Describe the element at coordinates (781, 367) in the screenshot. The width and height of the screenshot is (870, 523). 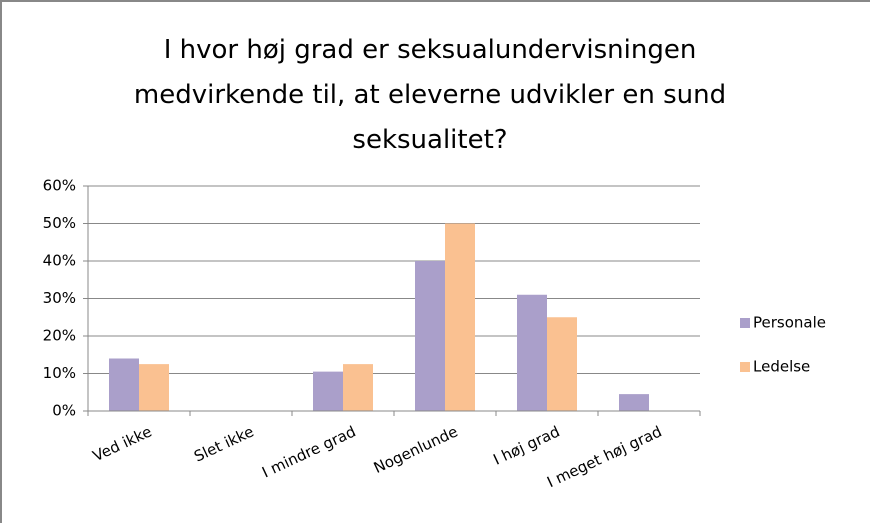
I see `legend-label: Ledelse` at that location.